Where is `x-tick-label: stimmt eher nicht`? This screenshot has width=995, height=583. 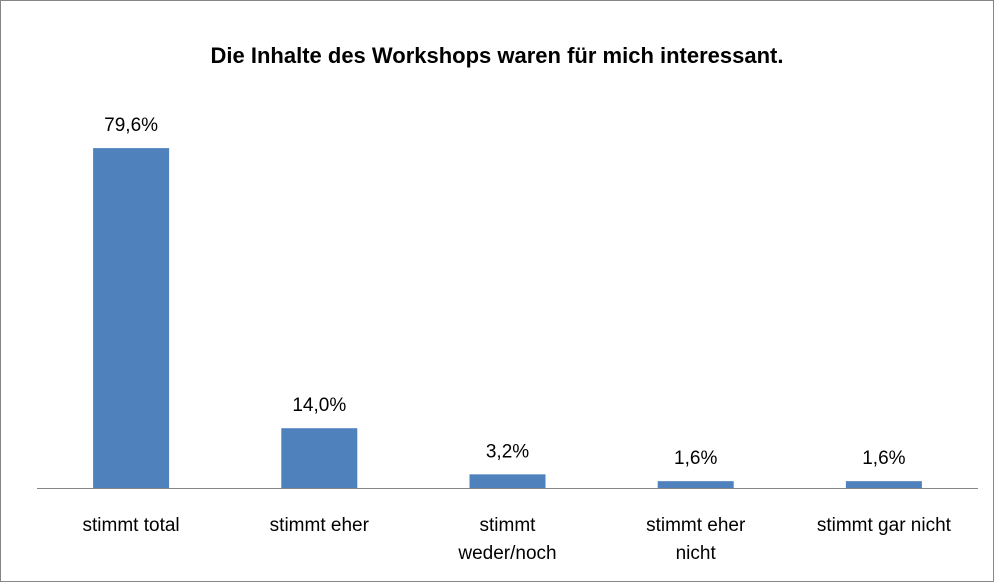
x-tick-label: stimmt eher nicht is located at coordinates (696, 539).